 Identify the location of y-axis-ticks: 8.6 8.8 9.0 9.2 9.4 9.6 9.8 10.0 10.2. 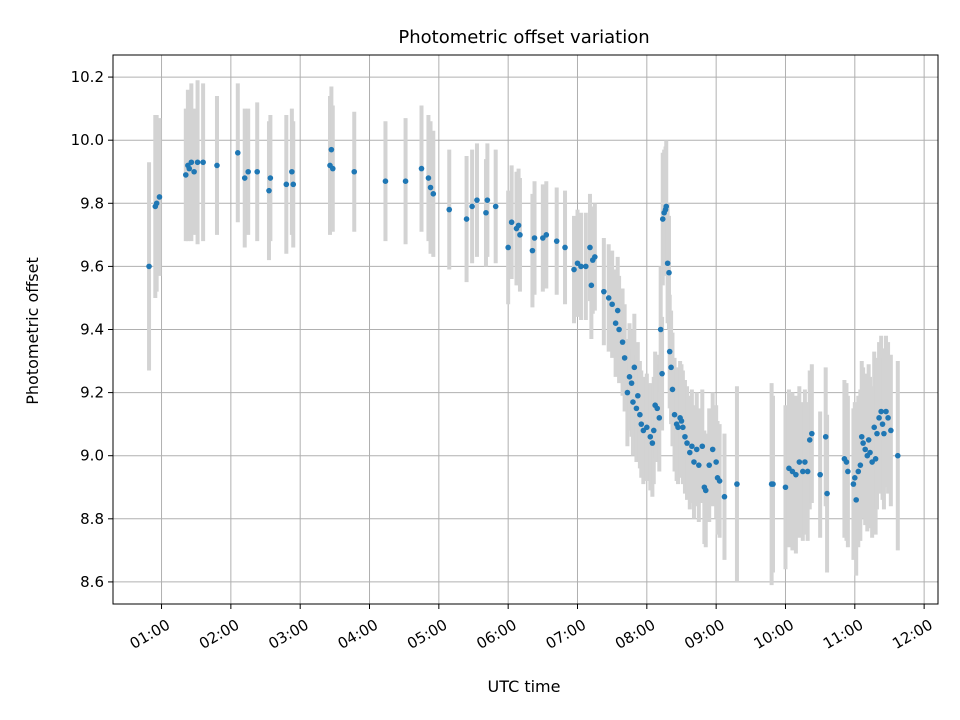
(92, 329).